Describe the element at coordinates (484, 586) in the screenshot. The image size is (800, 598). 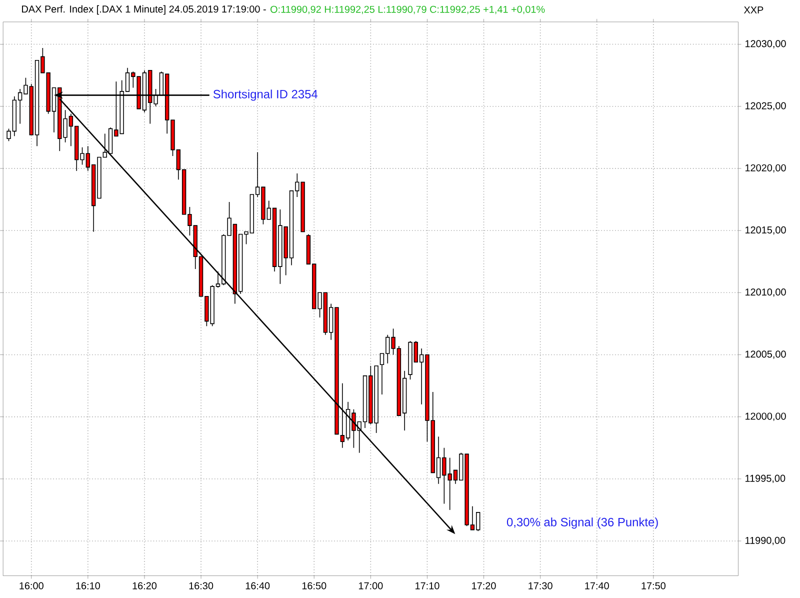
I see `x-tick-label: 17:20` at that location.